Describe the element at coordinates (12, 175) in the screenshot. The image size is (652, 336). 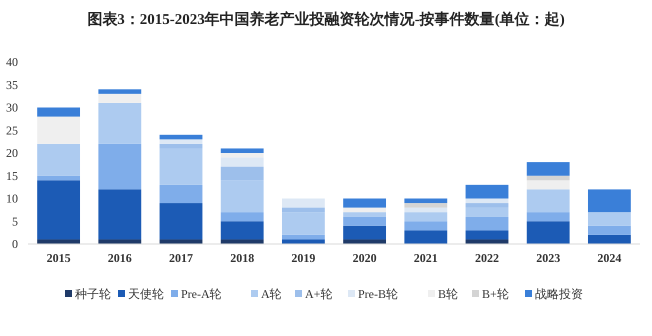
I see `y-tick-label: 15` at that location.